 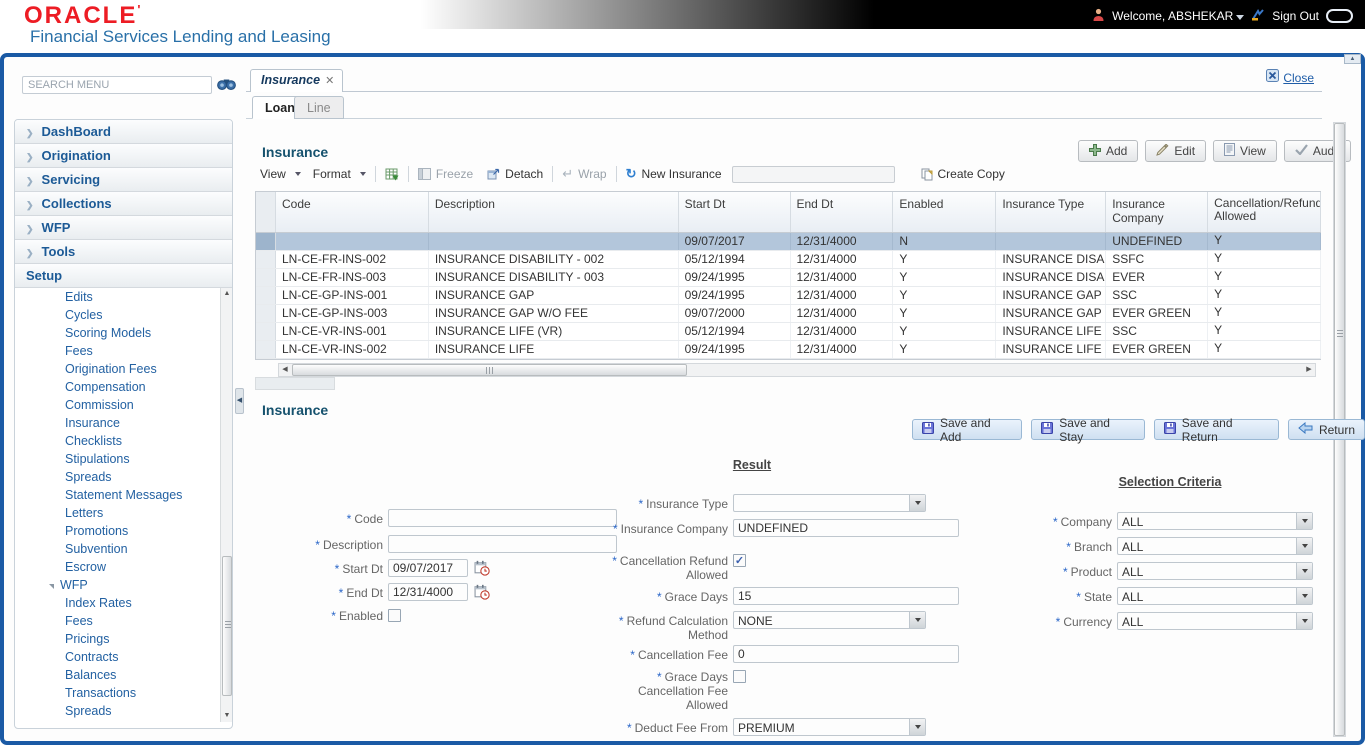 I want to click on tree-item-statement-messages: Statement Messages, so click(x=124, y=495).